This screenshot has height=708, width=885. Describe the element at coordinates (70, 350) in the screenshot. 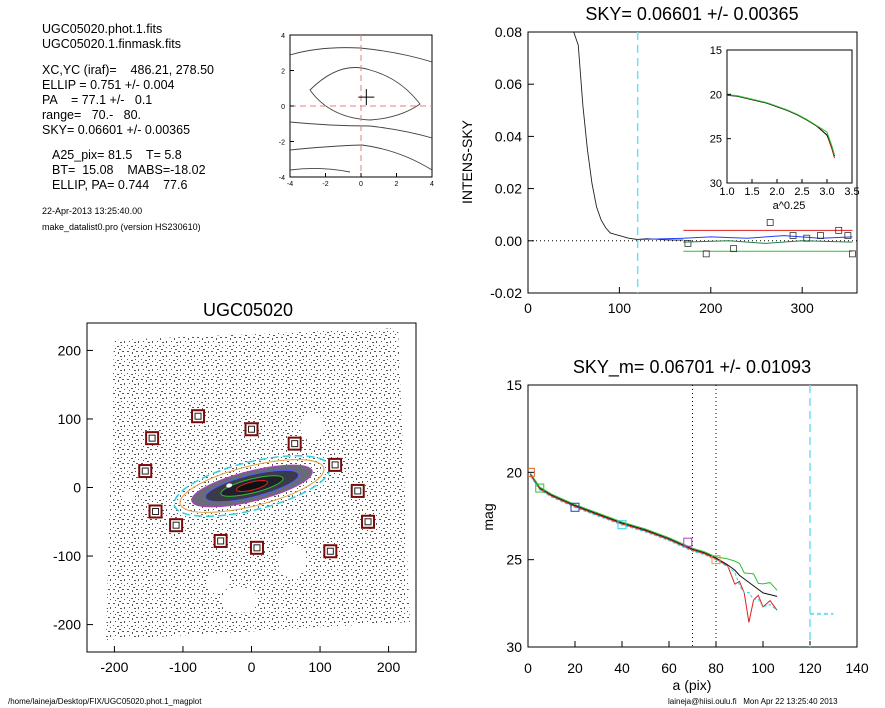

I see `galaxy-ytick-label: 200` at that location.